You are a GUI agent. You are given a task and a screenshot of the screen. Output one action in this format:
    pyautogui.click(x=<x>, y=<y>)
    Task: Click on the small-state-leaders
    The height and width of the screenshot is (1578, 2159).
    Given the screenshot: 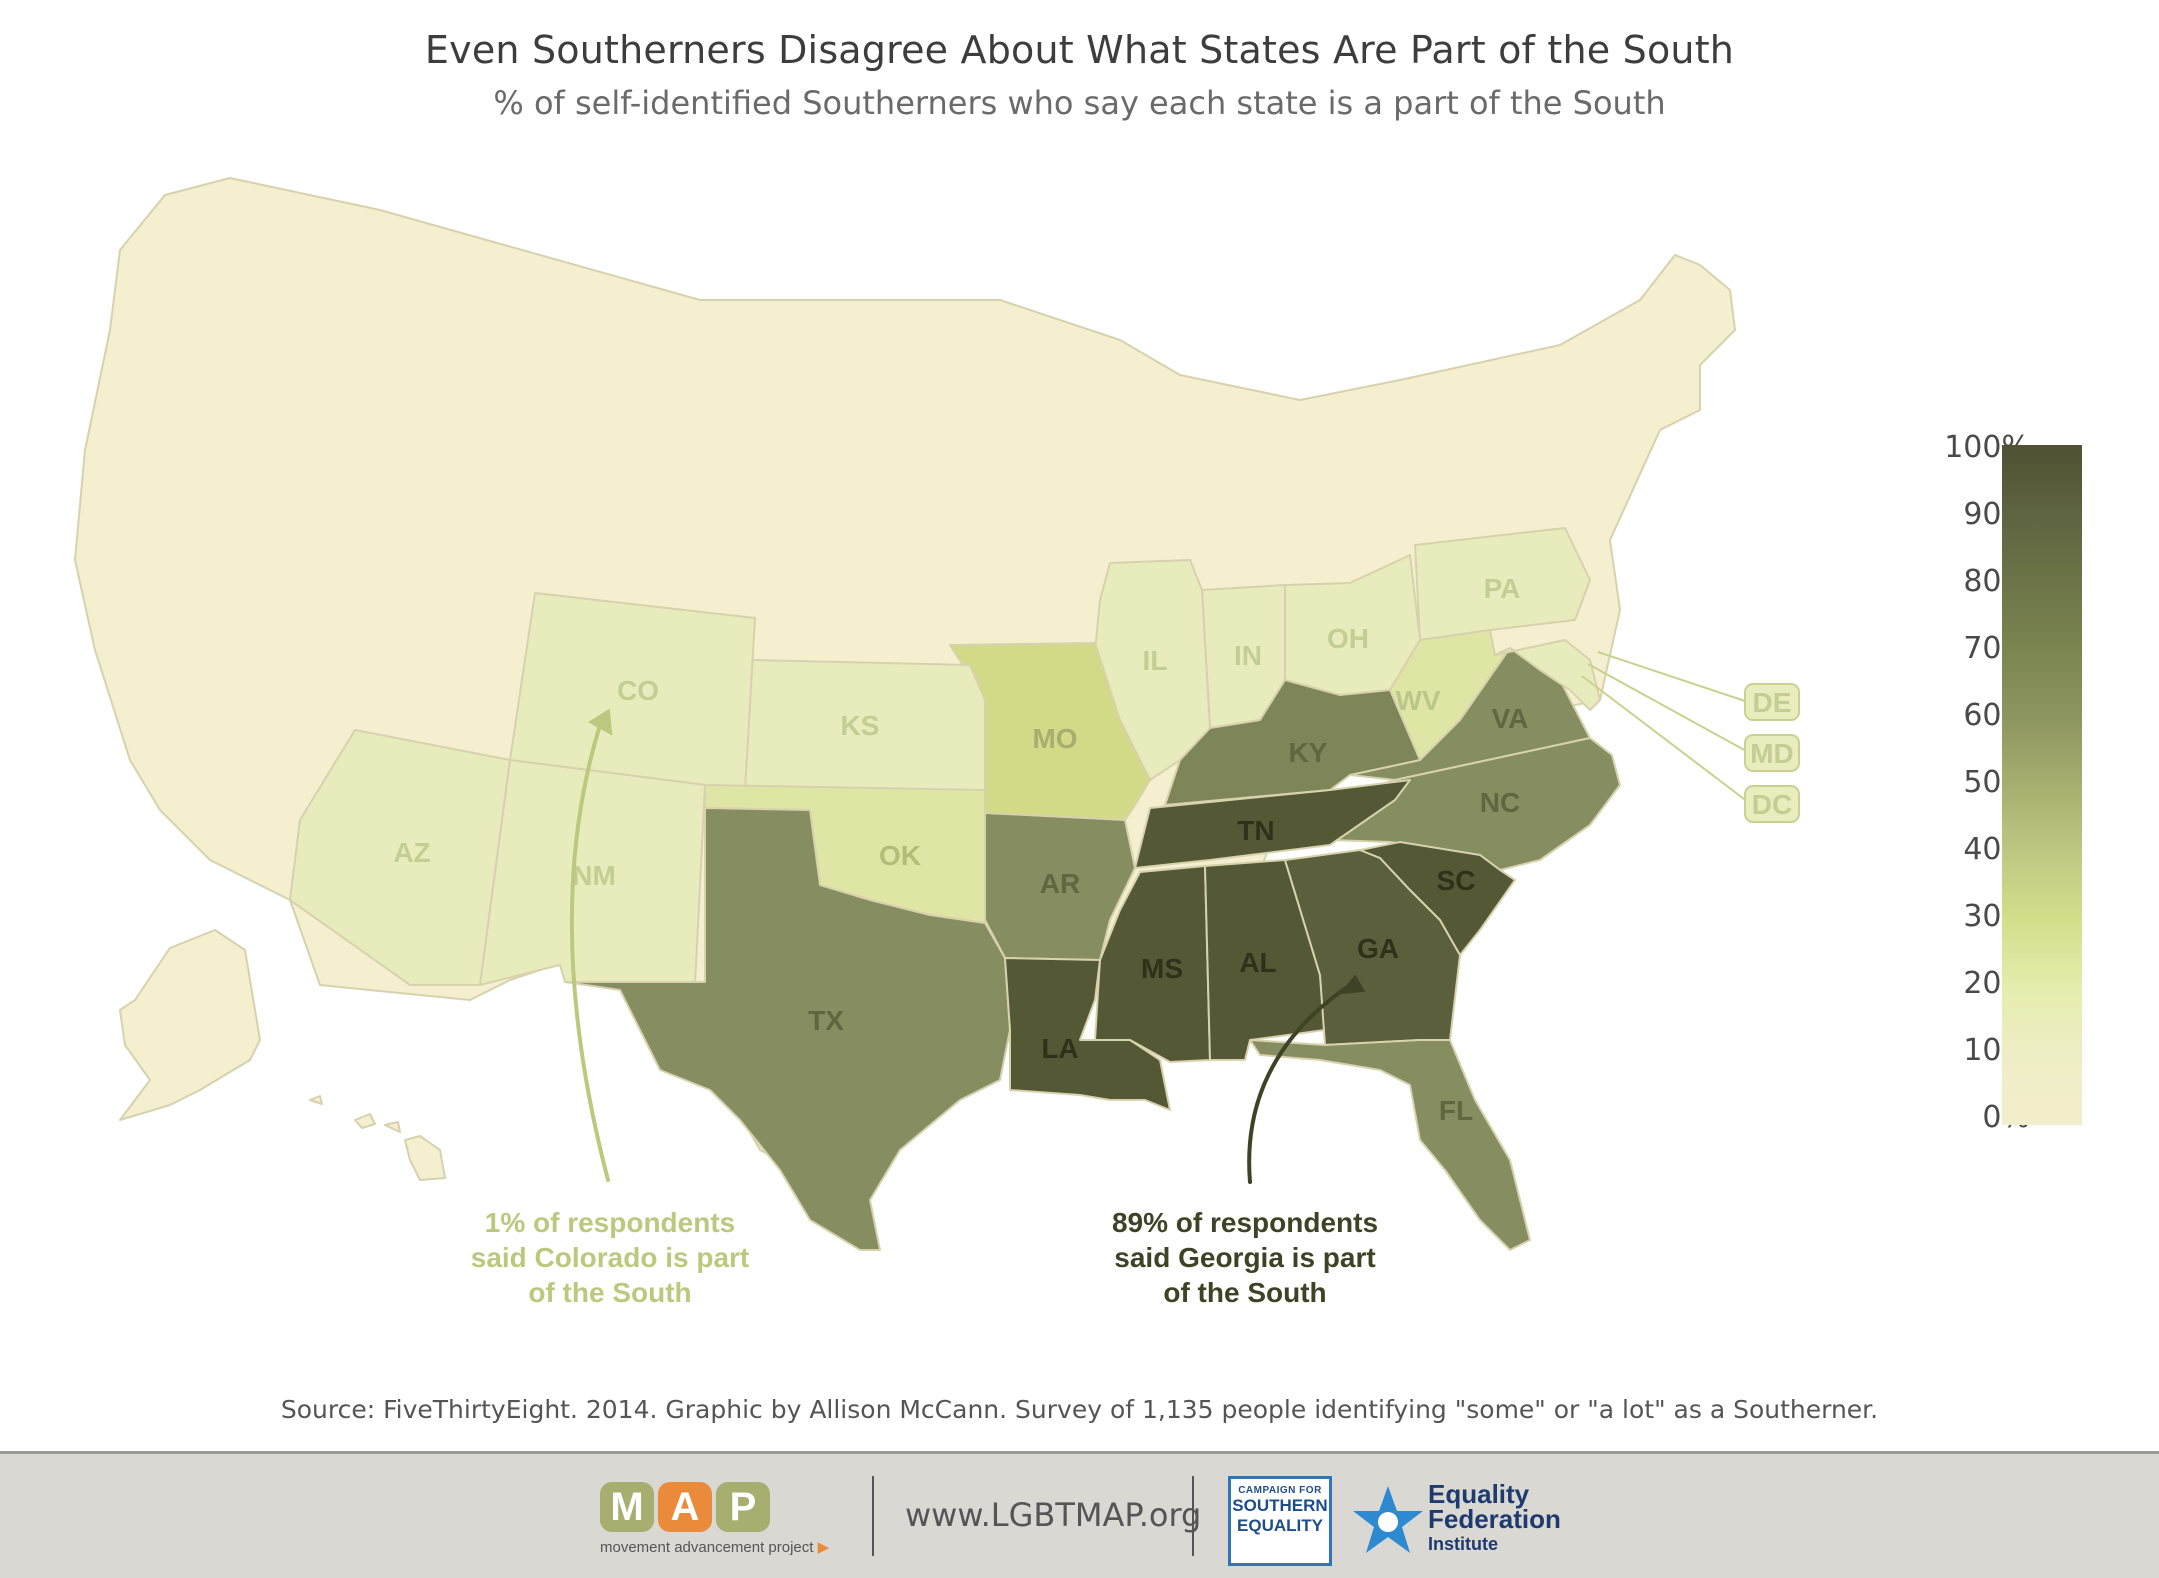 What is the action you would take?
    pyautogui.click(x=1665, y=727)
    